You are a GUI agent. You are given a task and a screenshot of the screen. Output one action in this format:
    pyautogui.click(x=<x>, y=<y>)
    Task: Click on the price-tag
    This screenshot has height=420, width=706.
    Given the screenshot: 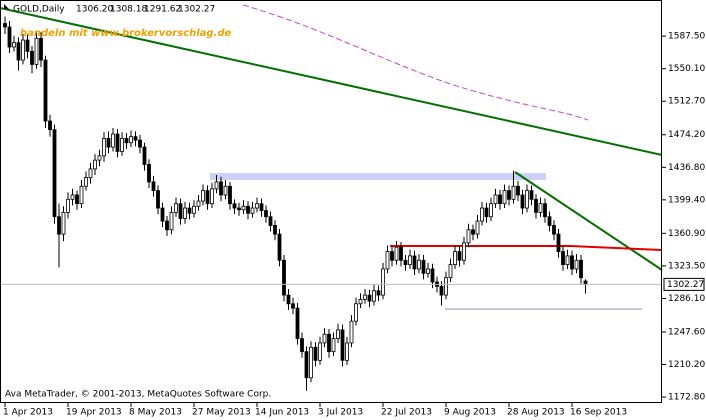 What is the action you would take?
    pyautogui.click(x=684, y=284)
    